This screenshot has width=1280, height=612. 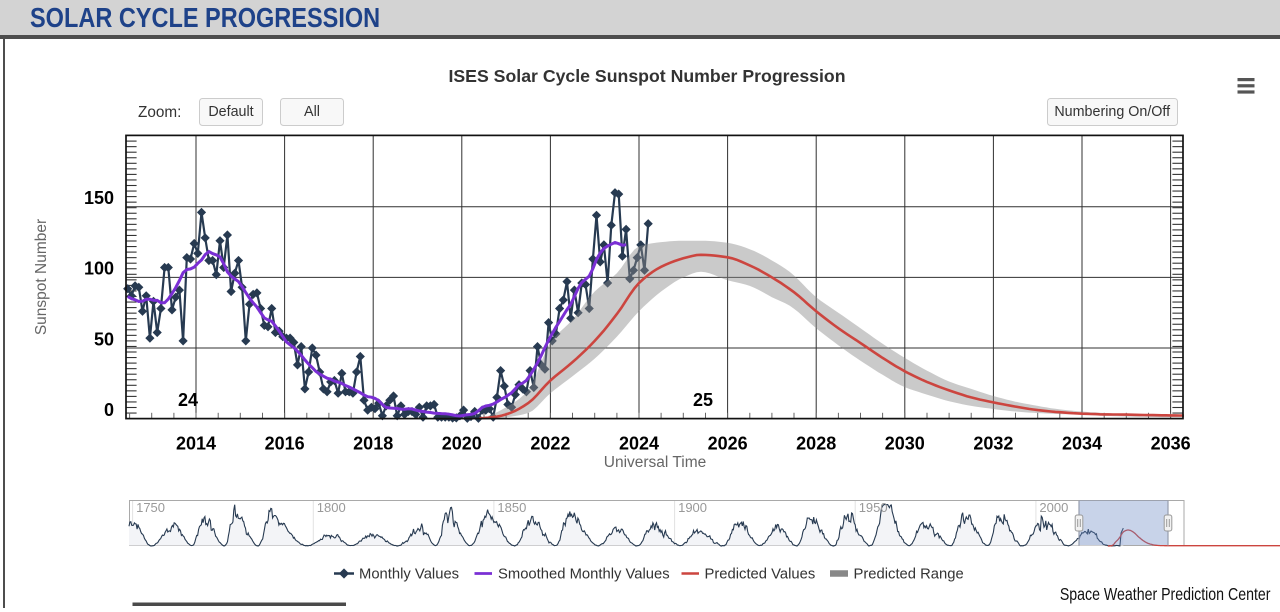 I want to click on svg-text: 2020, so click(x=462, y=444).